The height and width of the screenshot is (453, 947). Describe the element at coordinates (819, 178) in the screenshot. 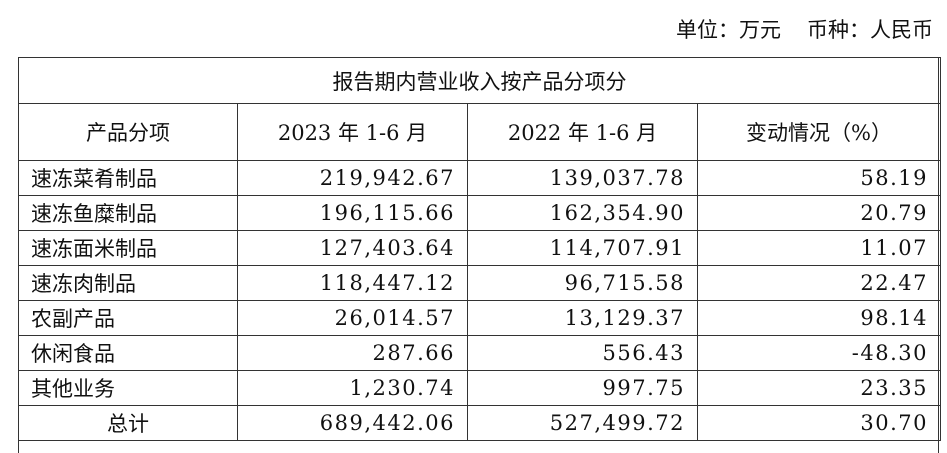

I see `cell-value: 58.19` at that location.